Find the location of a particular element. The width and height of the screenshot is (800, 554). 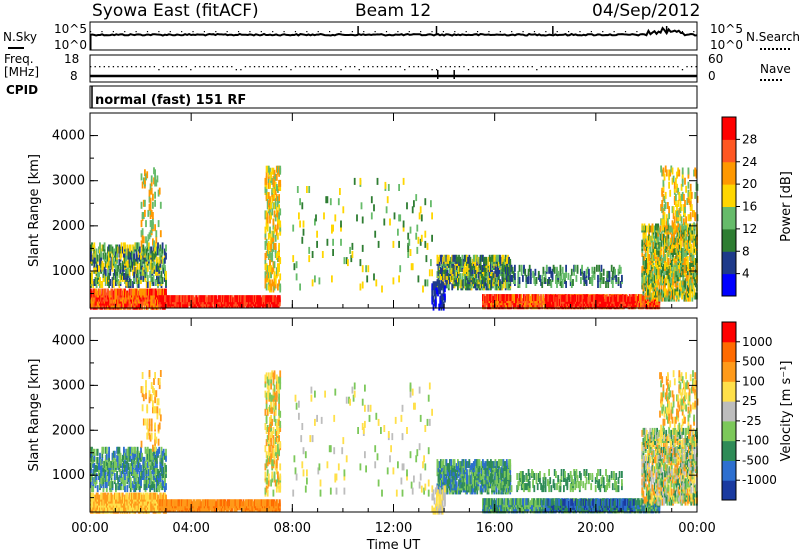

noise-right-tick-top: 10^5 is located at coordinates (726, 29).